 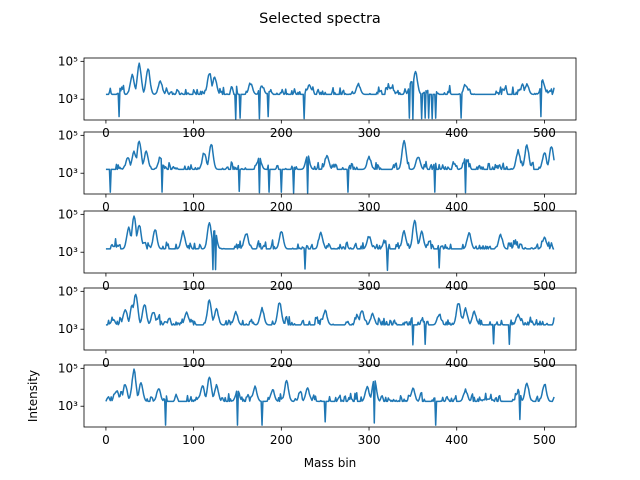 I want to click on panel-4: 0 100 200 300 400 500 10³ 10⁵, so click(x=317, y=327).